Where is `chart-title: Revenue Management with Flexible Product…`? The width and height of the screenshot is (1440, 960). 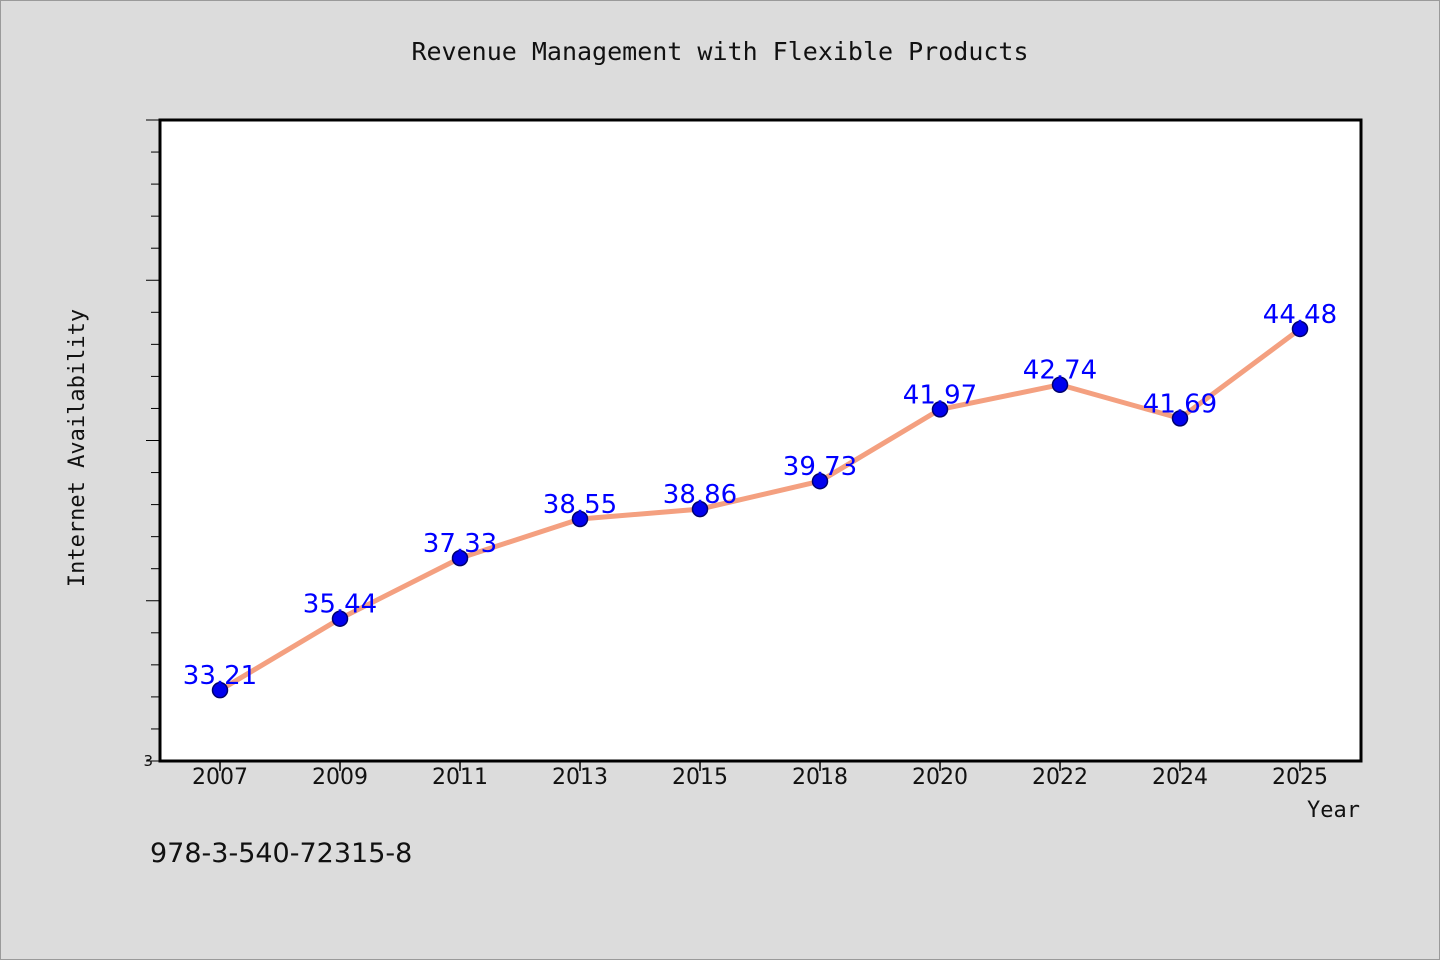 chart-title: Revenue Management with Flexible Product… is located at coordinates (719, 51).